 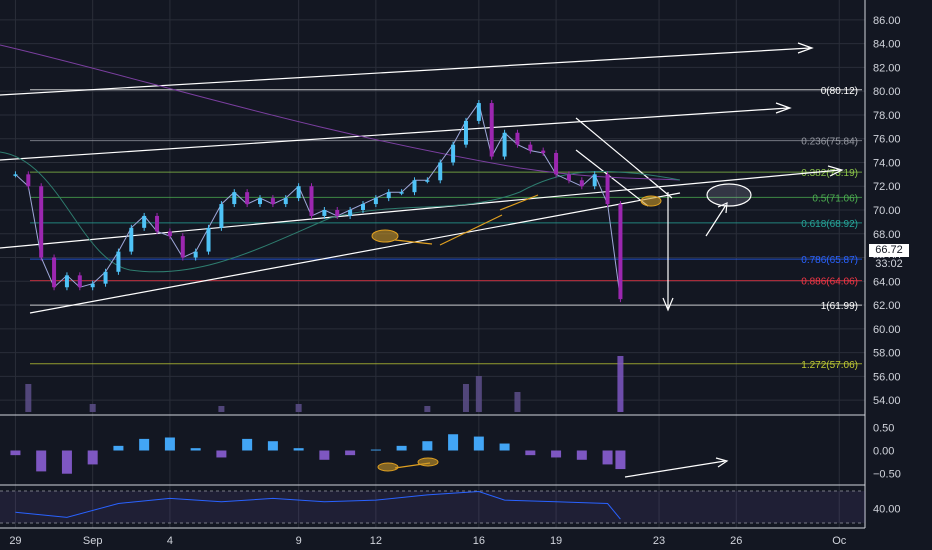 What do you see at coordinates (736, 541) in the screenshot?
I see `time-tick-label: 26` at bounding box center [736, 541].